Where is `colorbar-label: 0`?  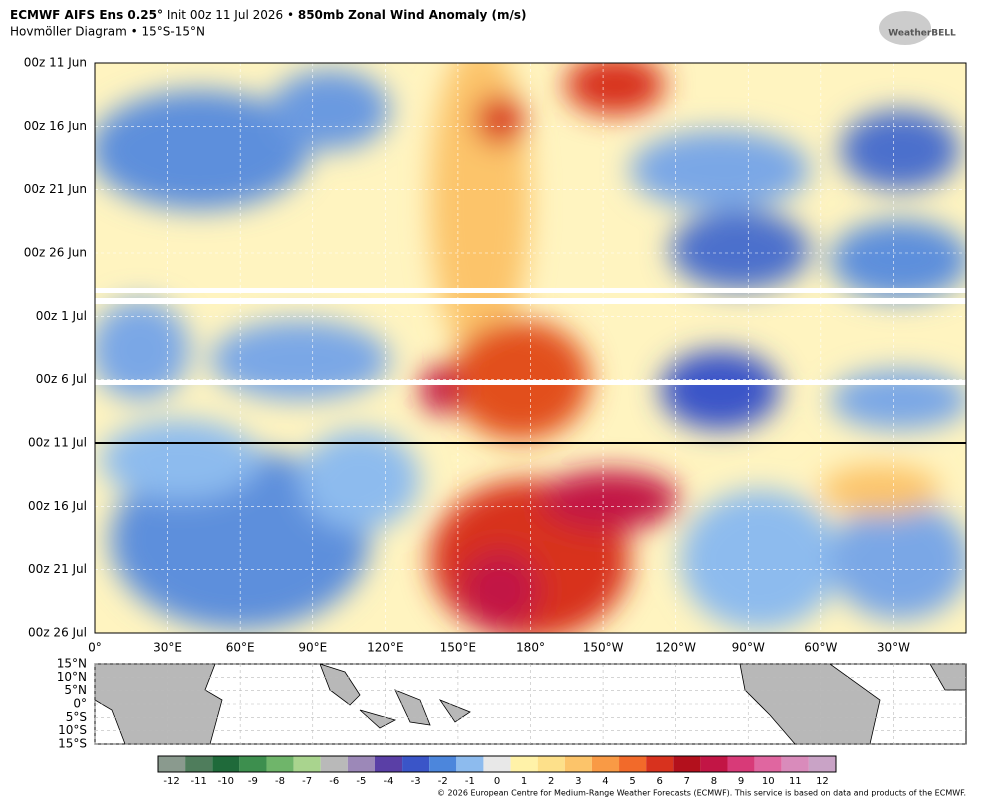
colorbar-label: 0 is located at coordinates (497, 781).